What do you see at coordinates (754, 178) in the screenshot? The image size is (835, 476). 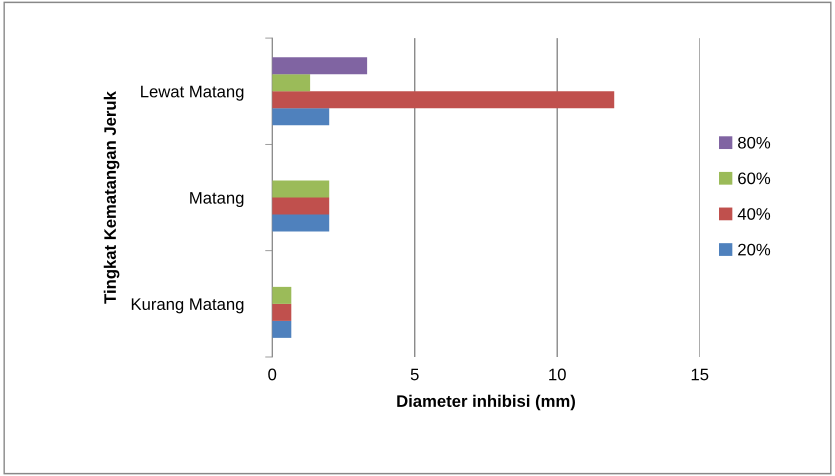 I see `legend-label: 60%` at bounding box center [754, 178].